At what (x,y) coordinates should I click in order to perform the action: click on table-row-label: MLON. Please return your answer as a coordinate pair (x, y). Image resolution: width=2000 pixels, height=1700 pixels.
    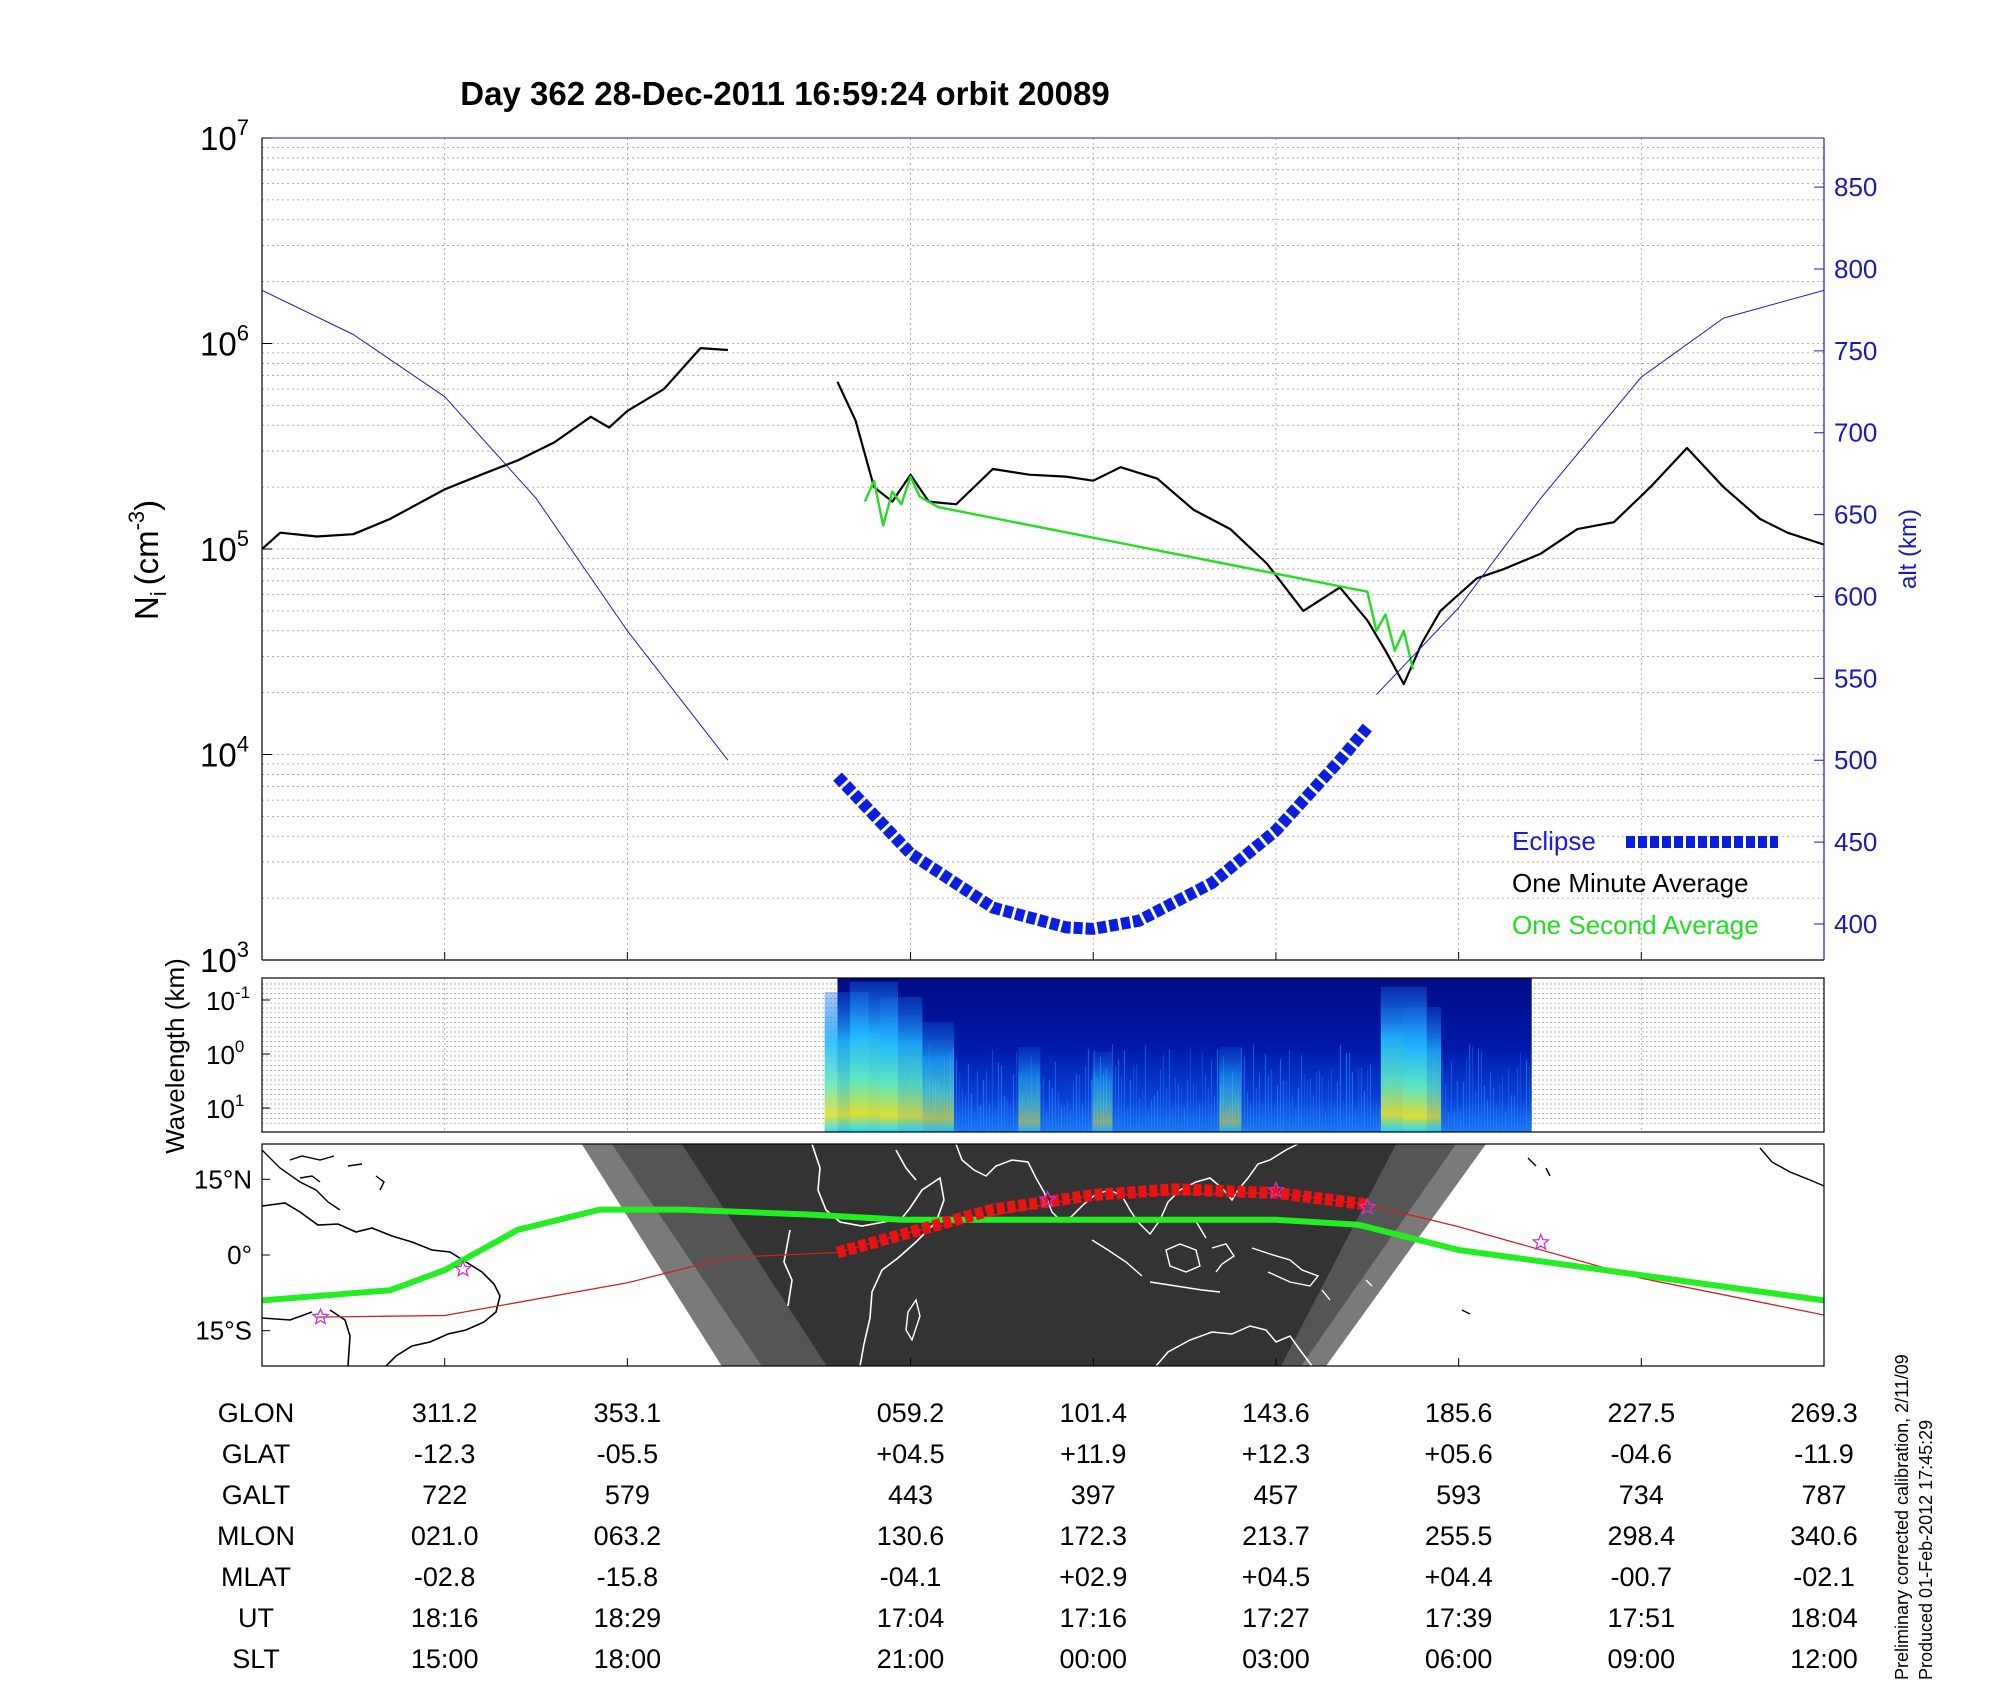
    Looking at the image, I should click on (256, 1536).